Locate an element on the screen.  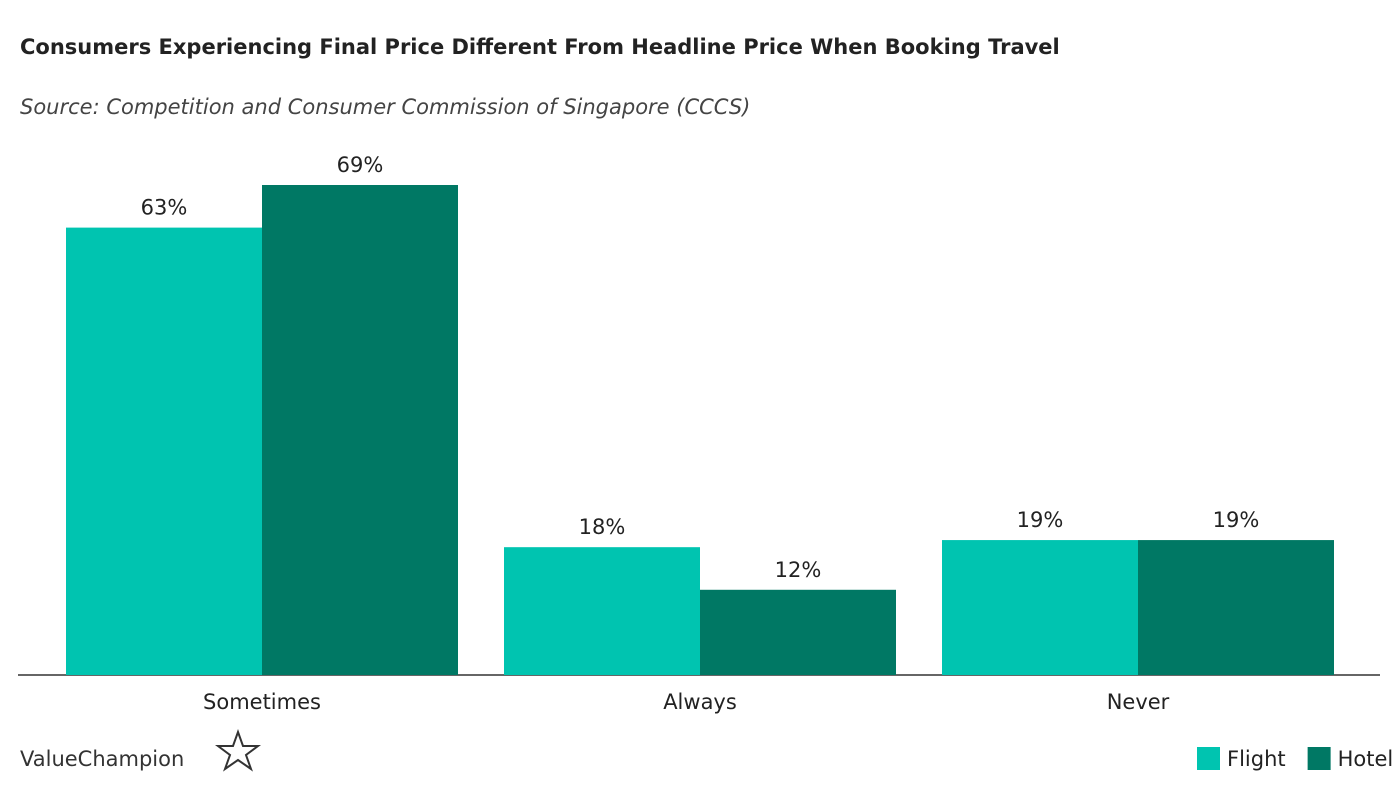
value-label: 18% is located at coordinates (602, 527).